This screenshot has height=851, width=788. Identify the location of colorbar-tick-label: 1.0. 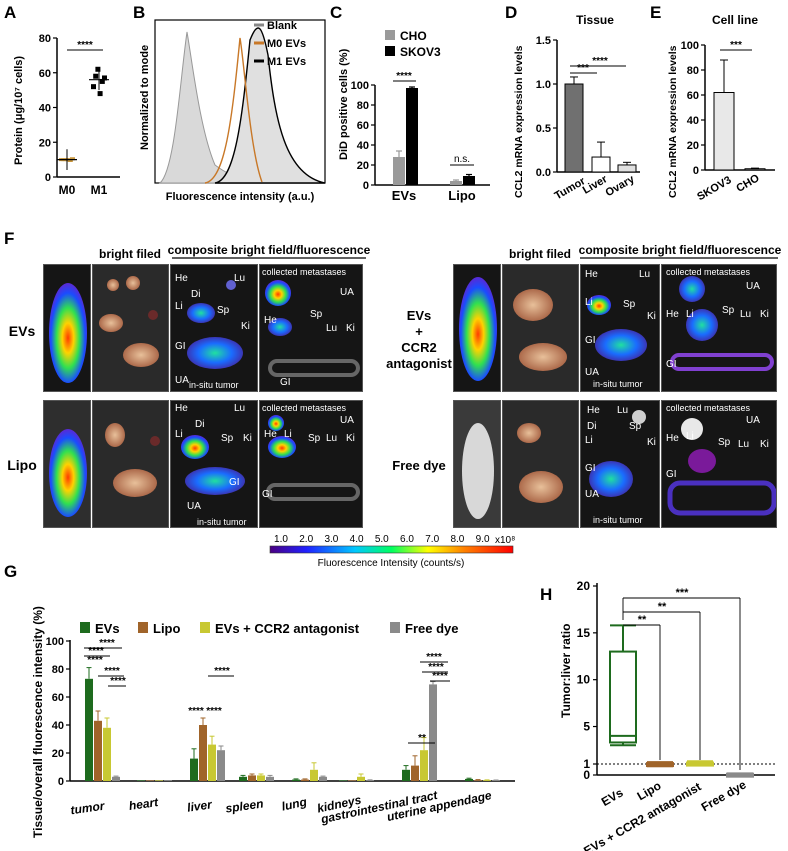
(281, 539).